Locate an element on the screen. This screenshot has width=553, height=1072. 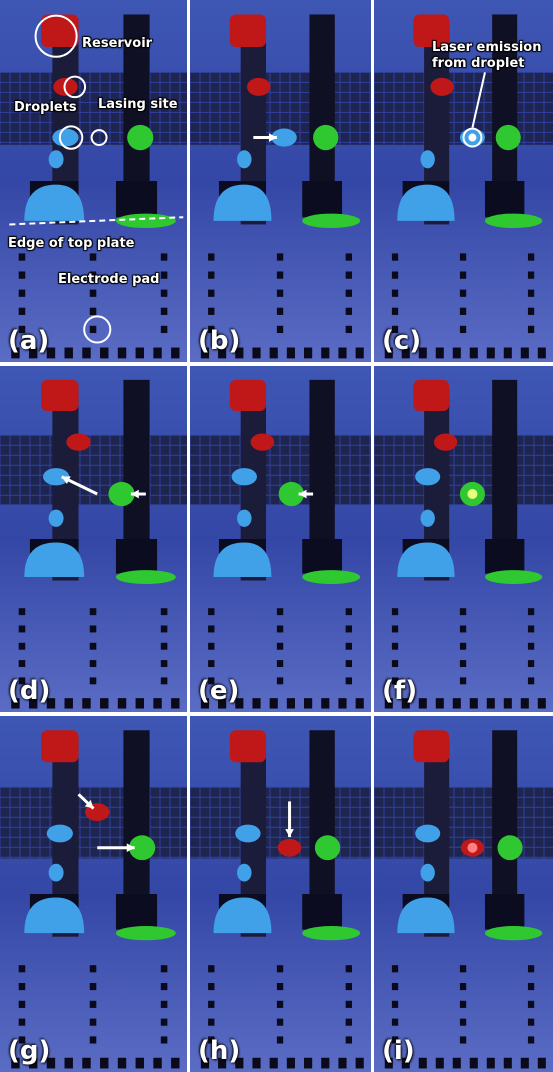
reservoir-marker is located at coordinates (56, 36).